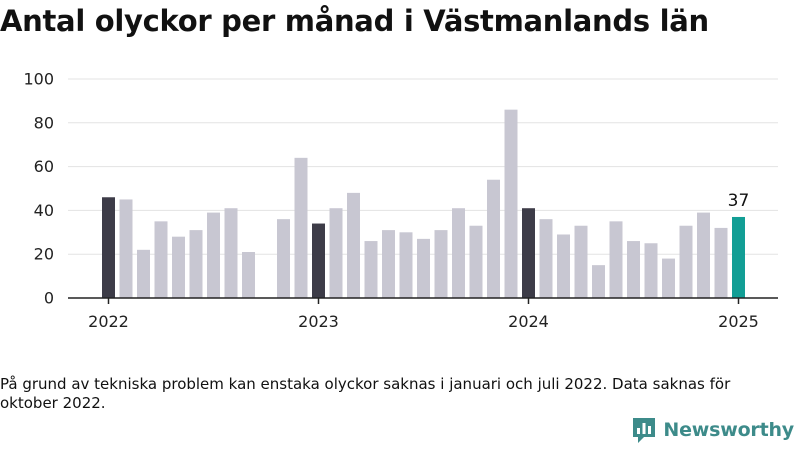  Describe the element at coordinates (44, 122) in the screenshot. I see `y-tick-label: 80` at that location.